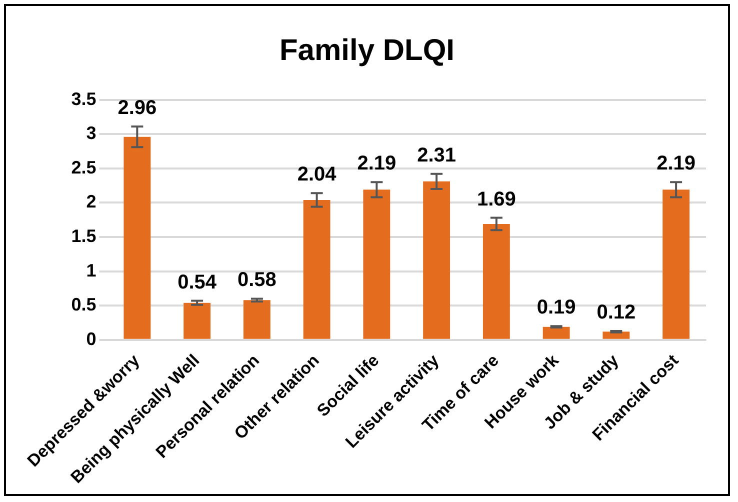 Image resolution: width=738 pixels, height=502 pixels. Describe the element at coordinates (317, 175) in the screenshot. I see `data-label: 2.04` at that location.